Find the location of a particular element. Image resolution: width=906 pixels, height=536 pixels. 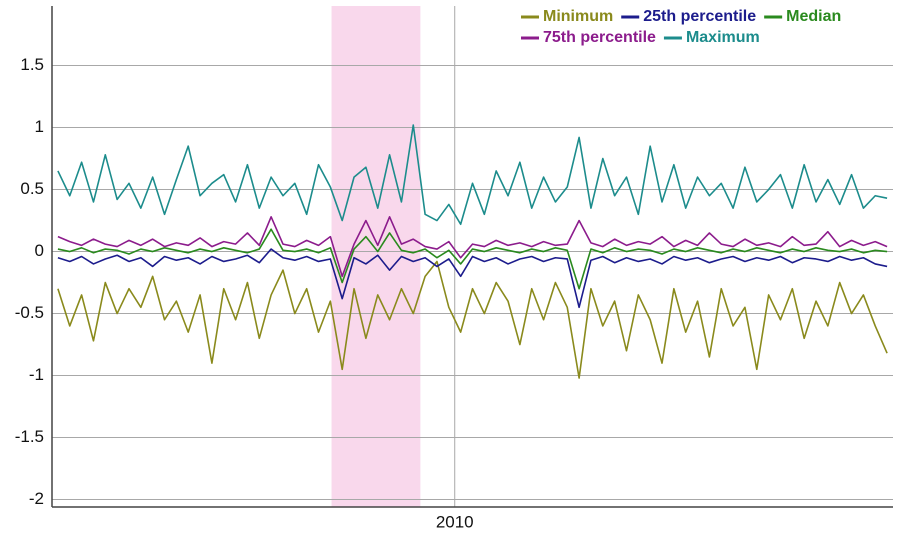

y-tick-label: 0 is located at coordinates (39, 250).